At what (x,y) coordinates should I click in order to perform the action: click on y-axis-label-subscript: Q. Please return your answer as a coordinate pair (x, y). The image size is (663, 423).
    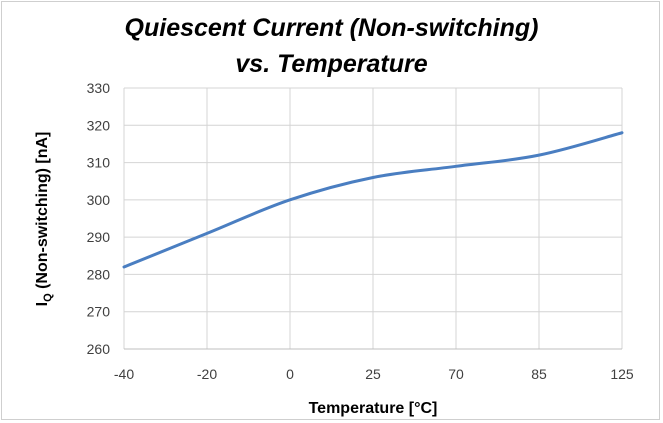
    Looking at the image, I should click on (48, 297).